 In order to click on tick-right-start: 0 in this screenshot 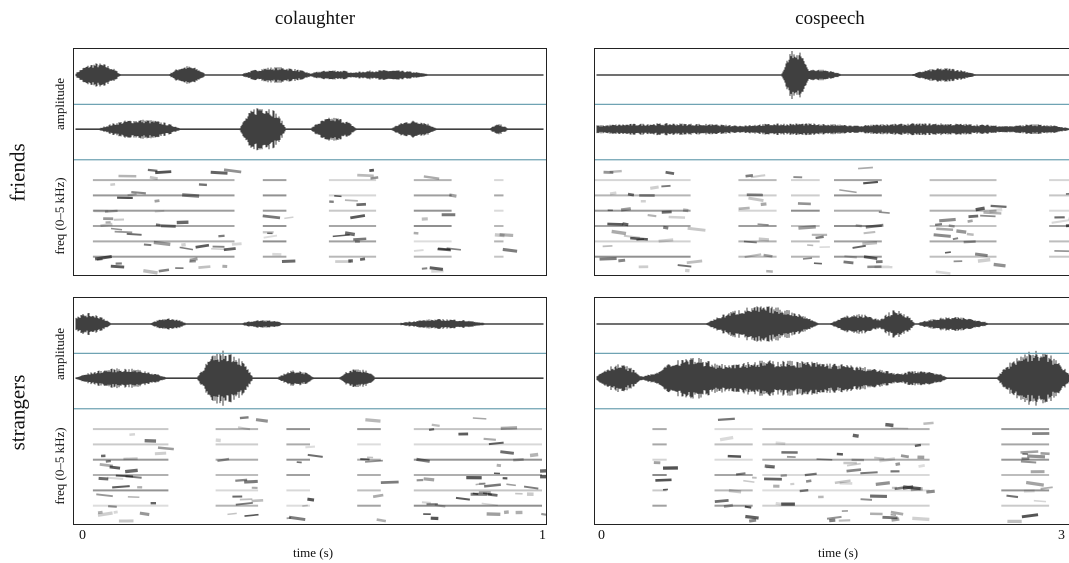, I will do `click(601, 535)`.